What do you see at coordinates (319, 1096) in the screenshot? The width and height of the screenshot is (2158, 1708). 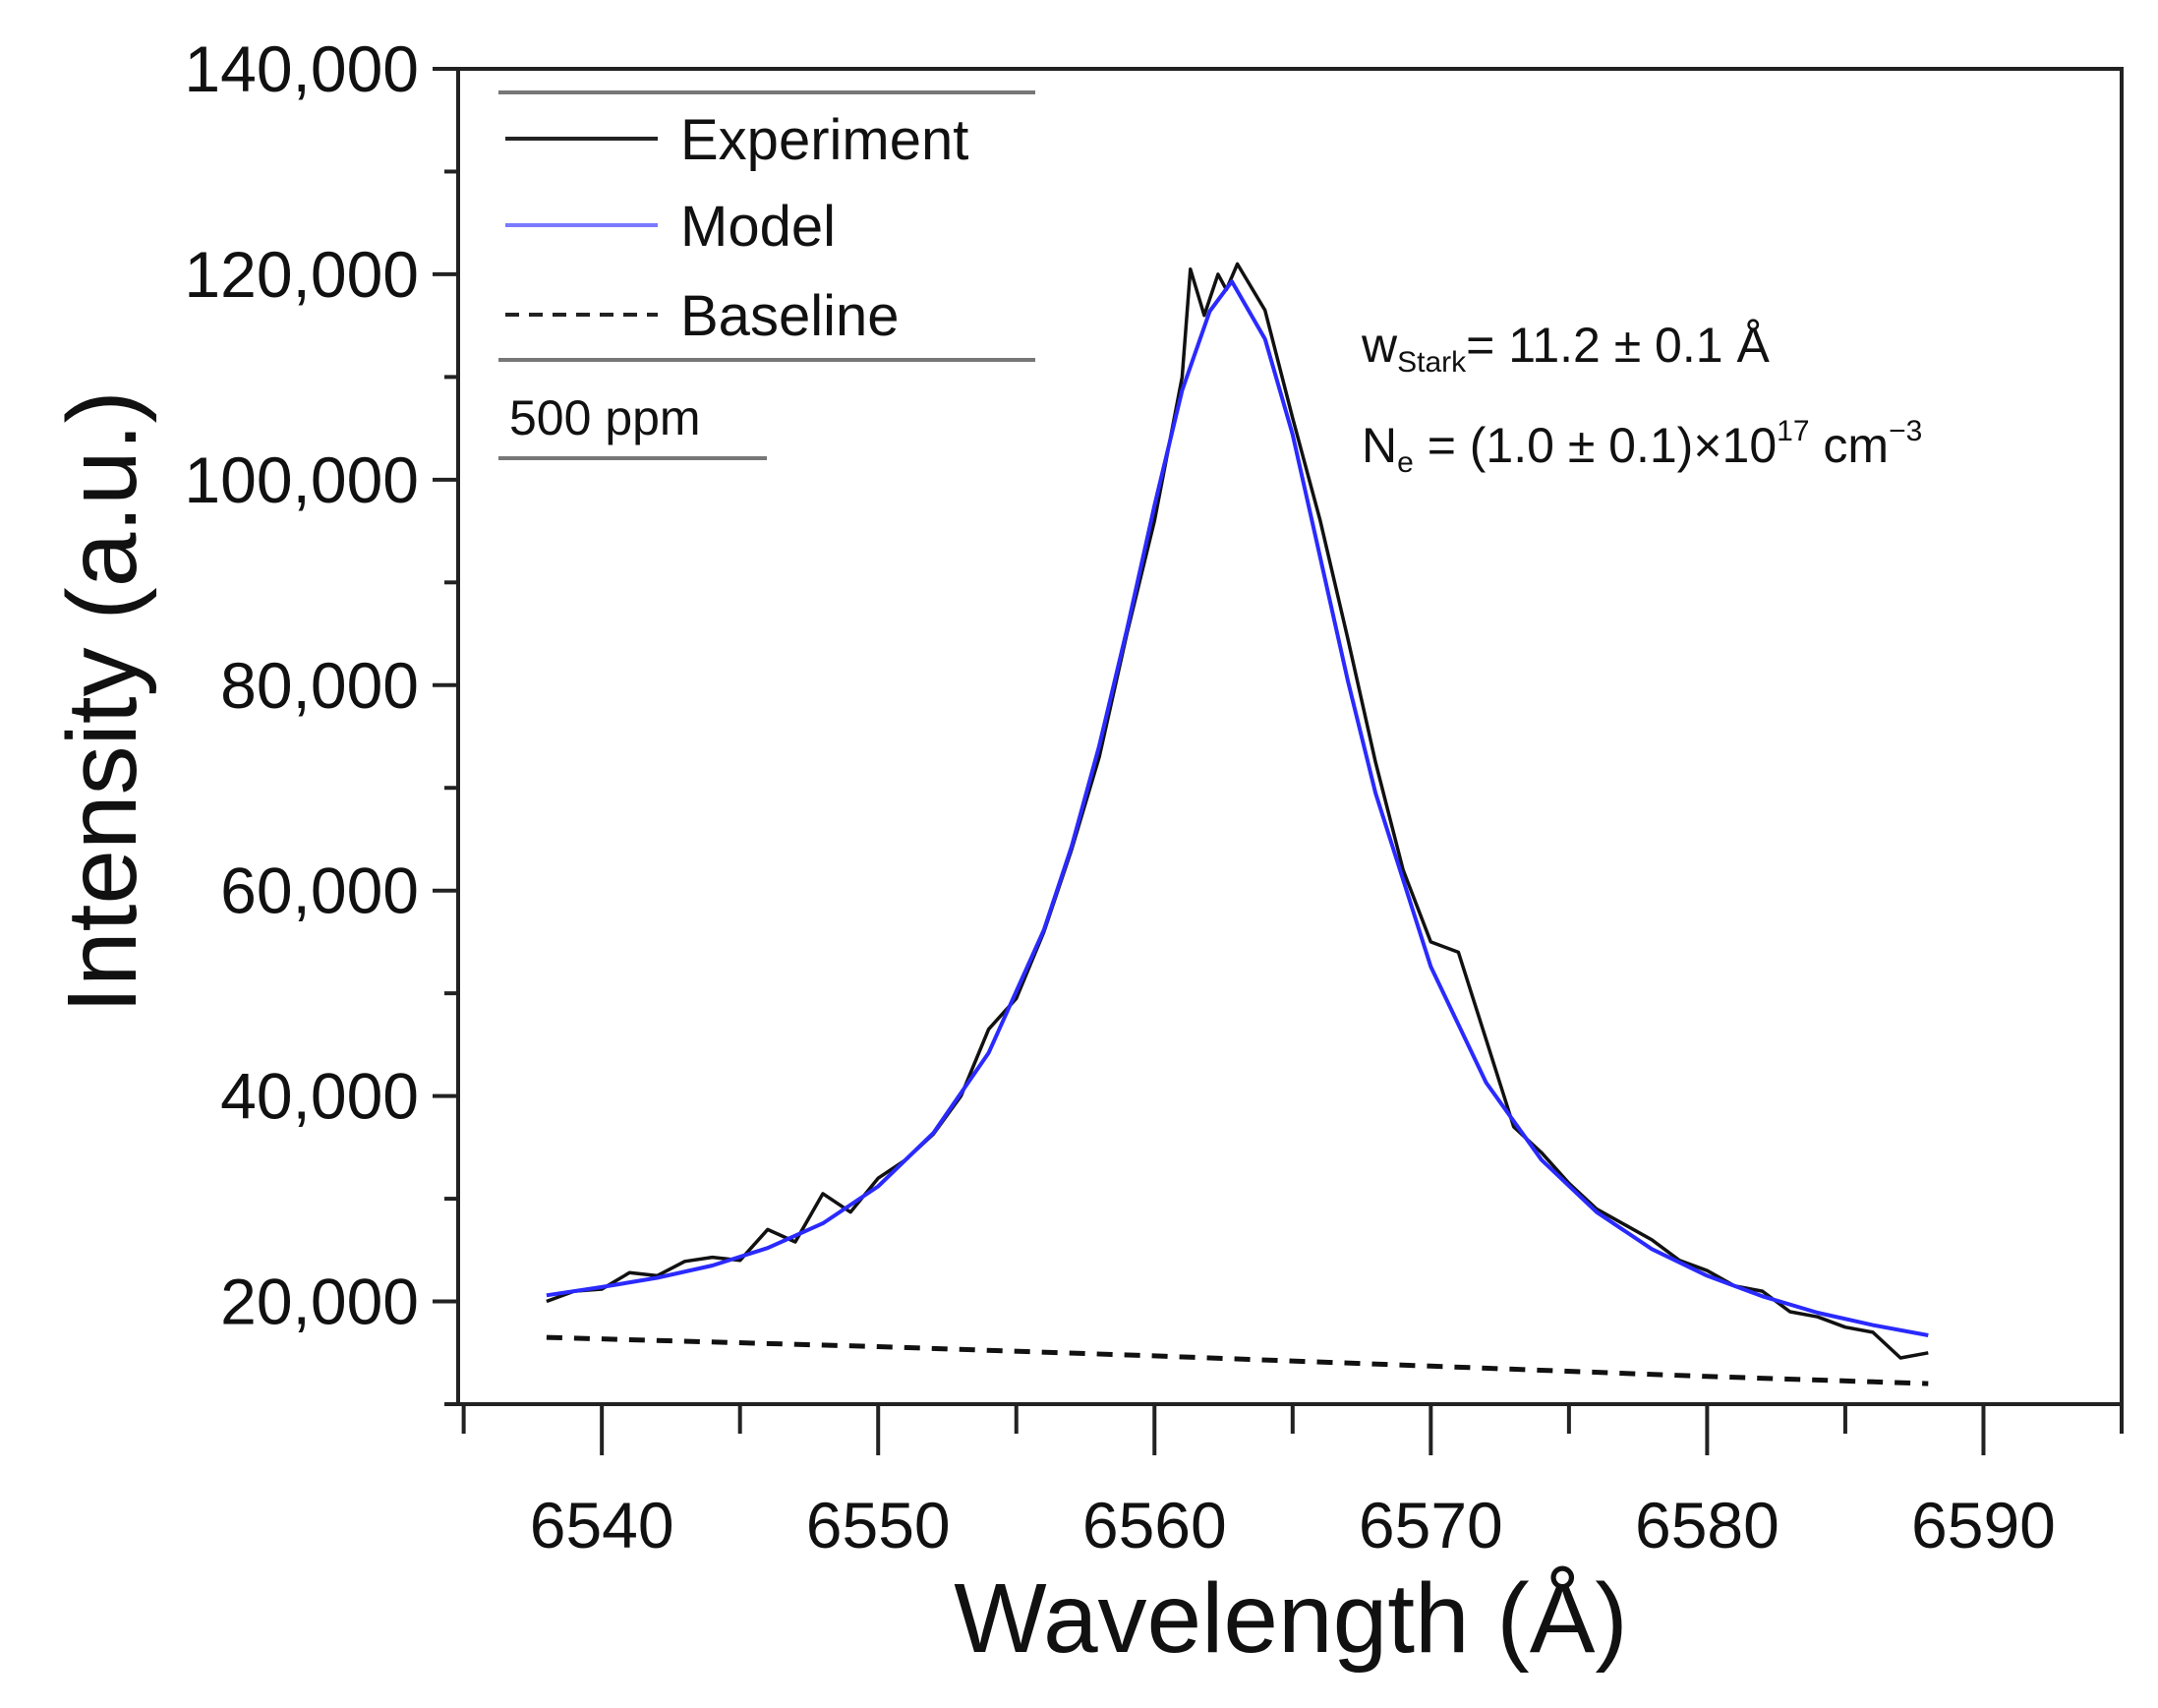 I see `y-tick-label: 40,000` at bounding box center [319, 1096].